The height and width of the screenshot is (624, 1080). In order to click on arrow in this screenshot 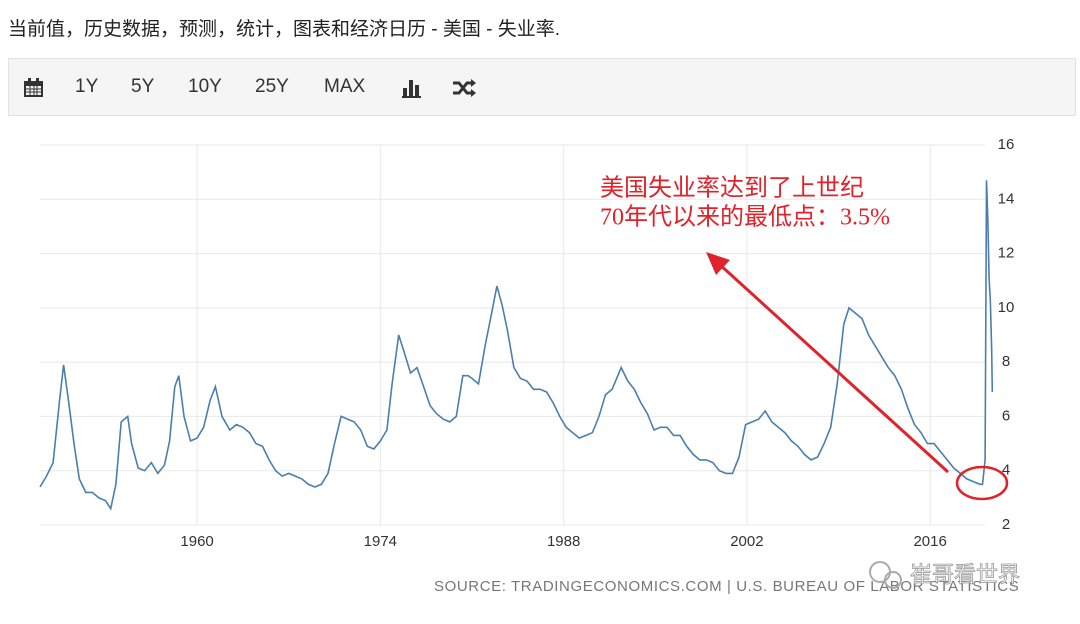, I will do `click(833, 367)`.